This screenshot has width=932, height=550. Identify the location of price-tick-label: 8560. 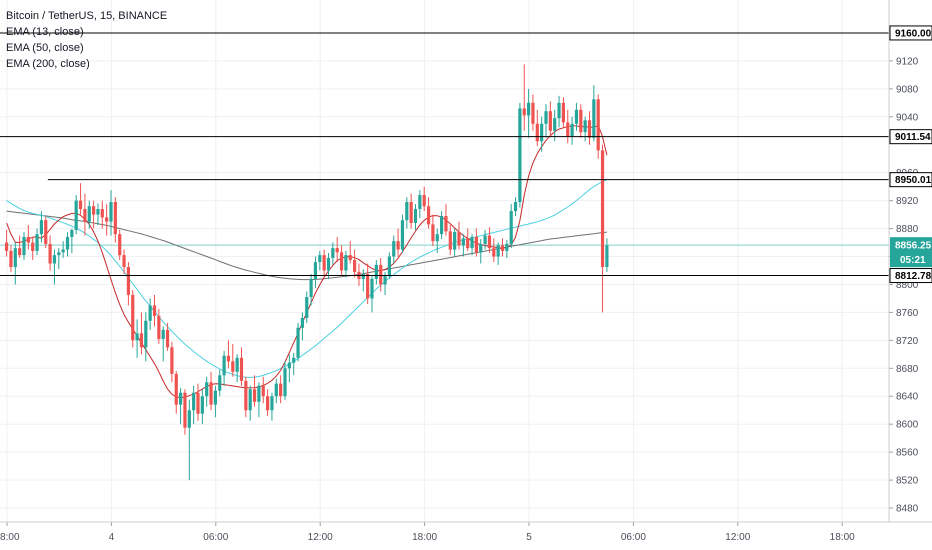
(907, 453).